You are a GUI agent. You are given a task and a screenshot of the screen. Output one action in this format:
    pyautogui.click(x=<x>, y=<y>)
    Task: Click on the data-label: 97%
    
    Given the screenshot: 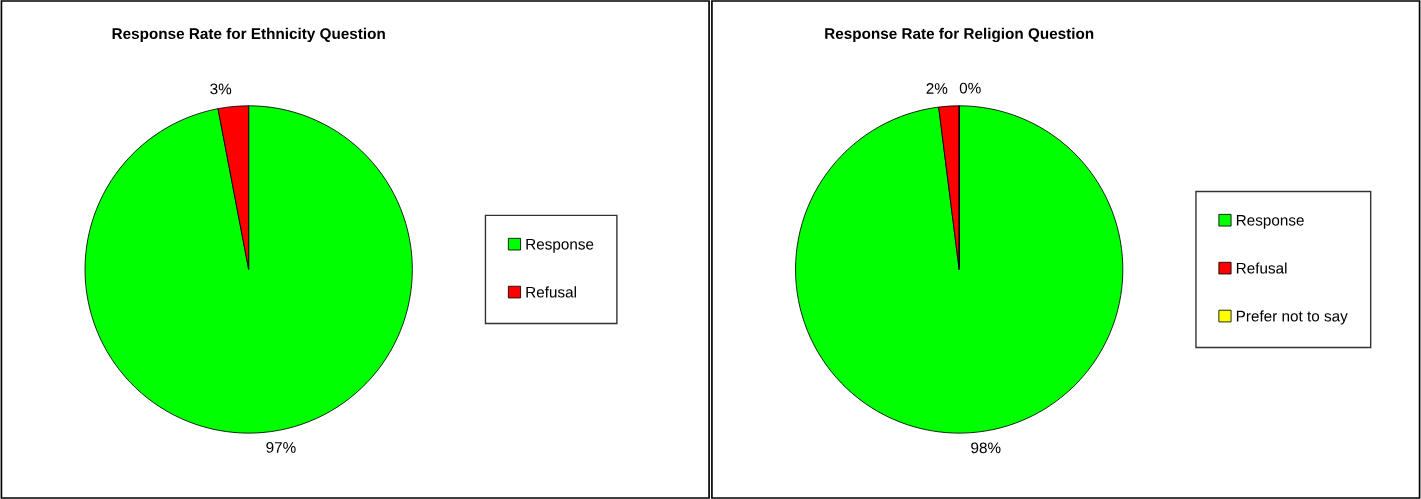 What is the action you would take?
    pyautogui.click(x=281, y=447)
    